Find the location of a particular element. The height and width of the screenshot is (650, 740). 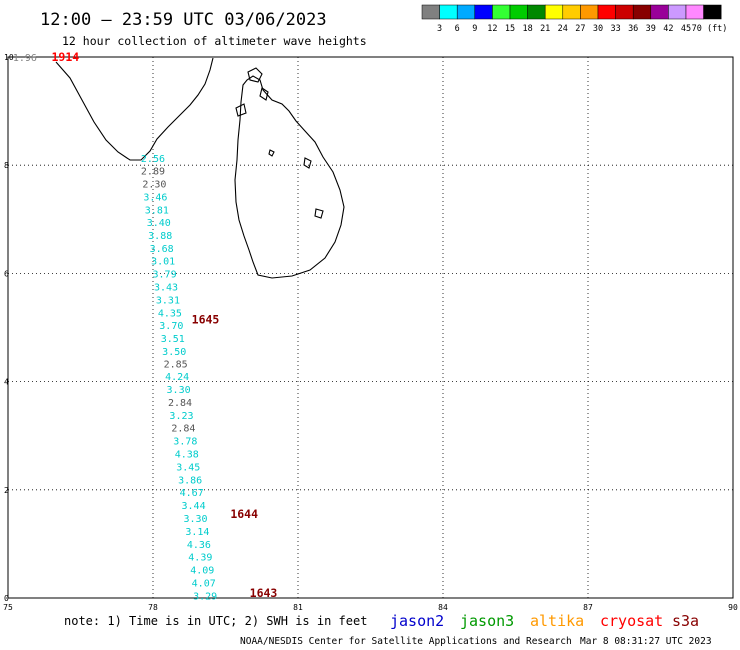

wave-height-value: 3.46 is located at coordinates (155, 198).